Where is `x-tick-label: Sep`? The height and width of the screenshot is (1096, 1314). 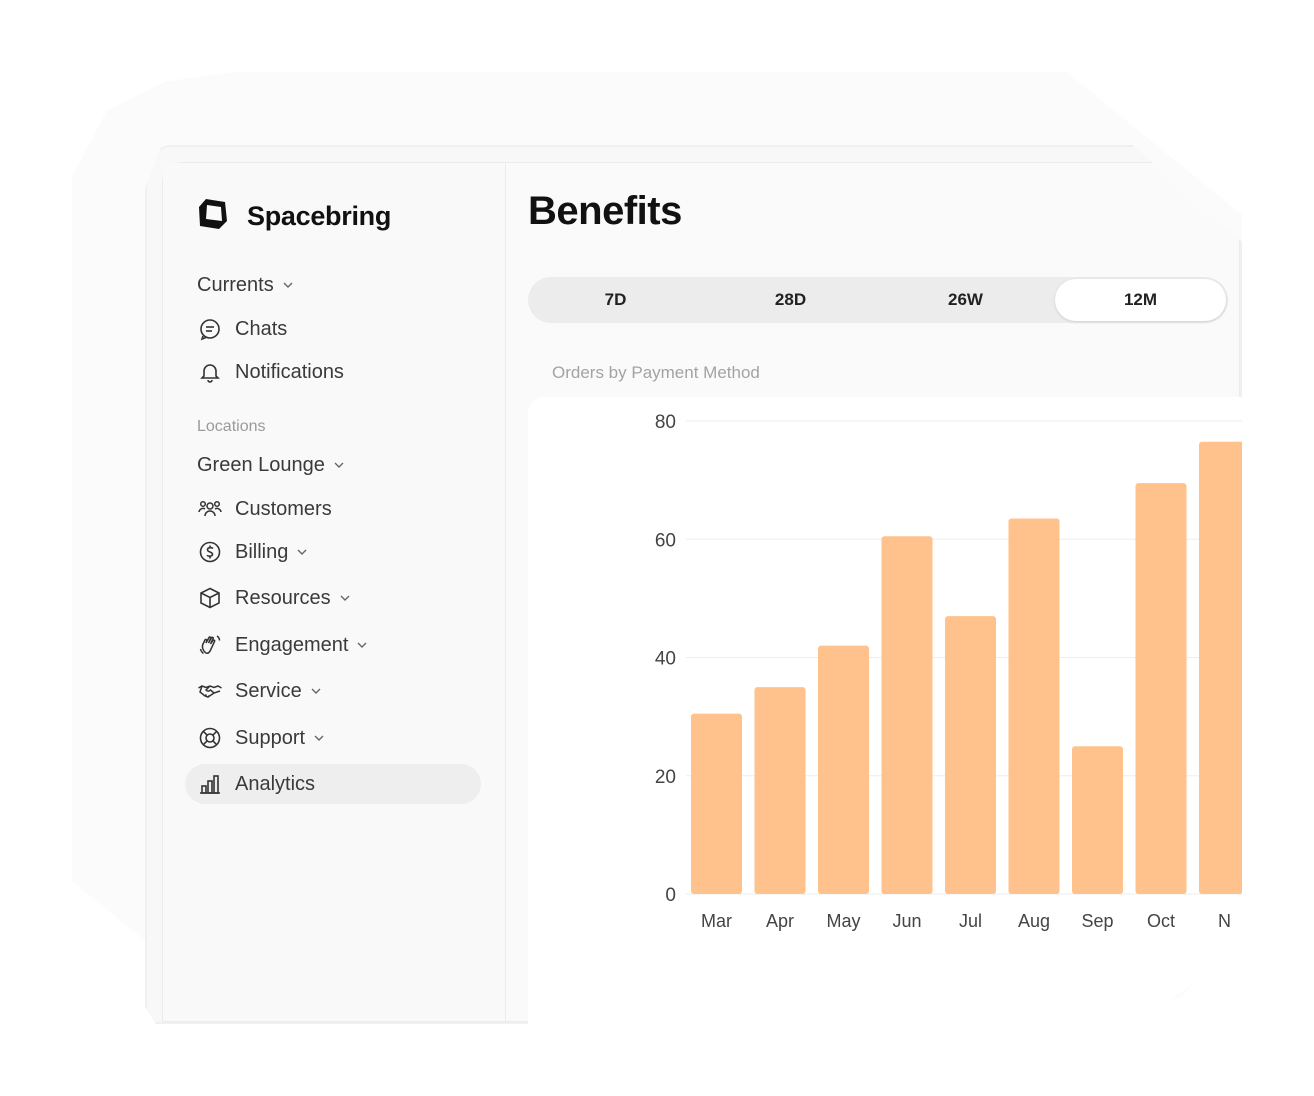 x-tick-label: Sep is located at coordinates (1097, 921).